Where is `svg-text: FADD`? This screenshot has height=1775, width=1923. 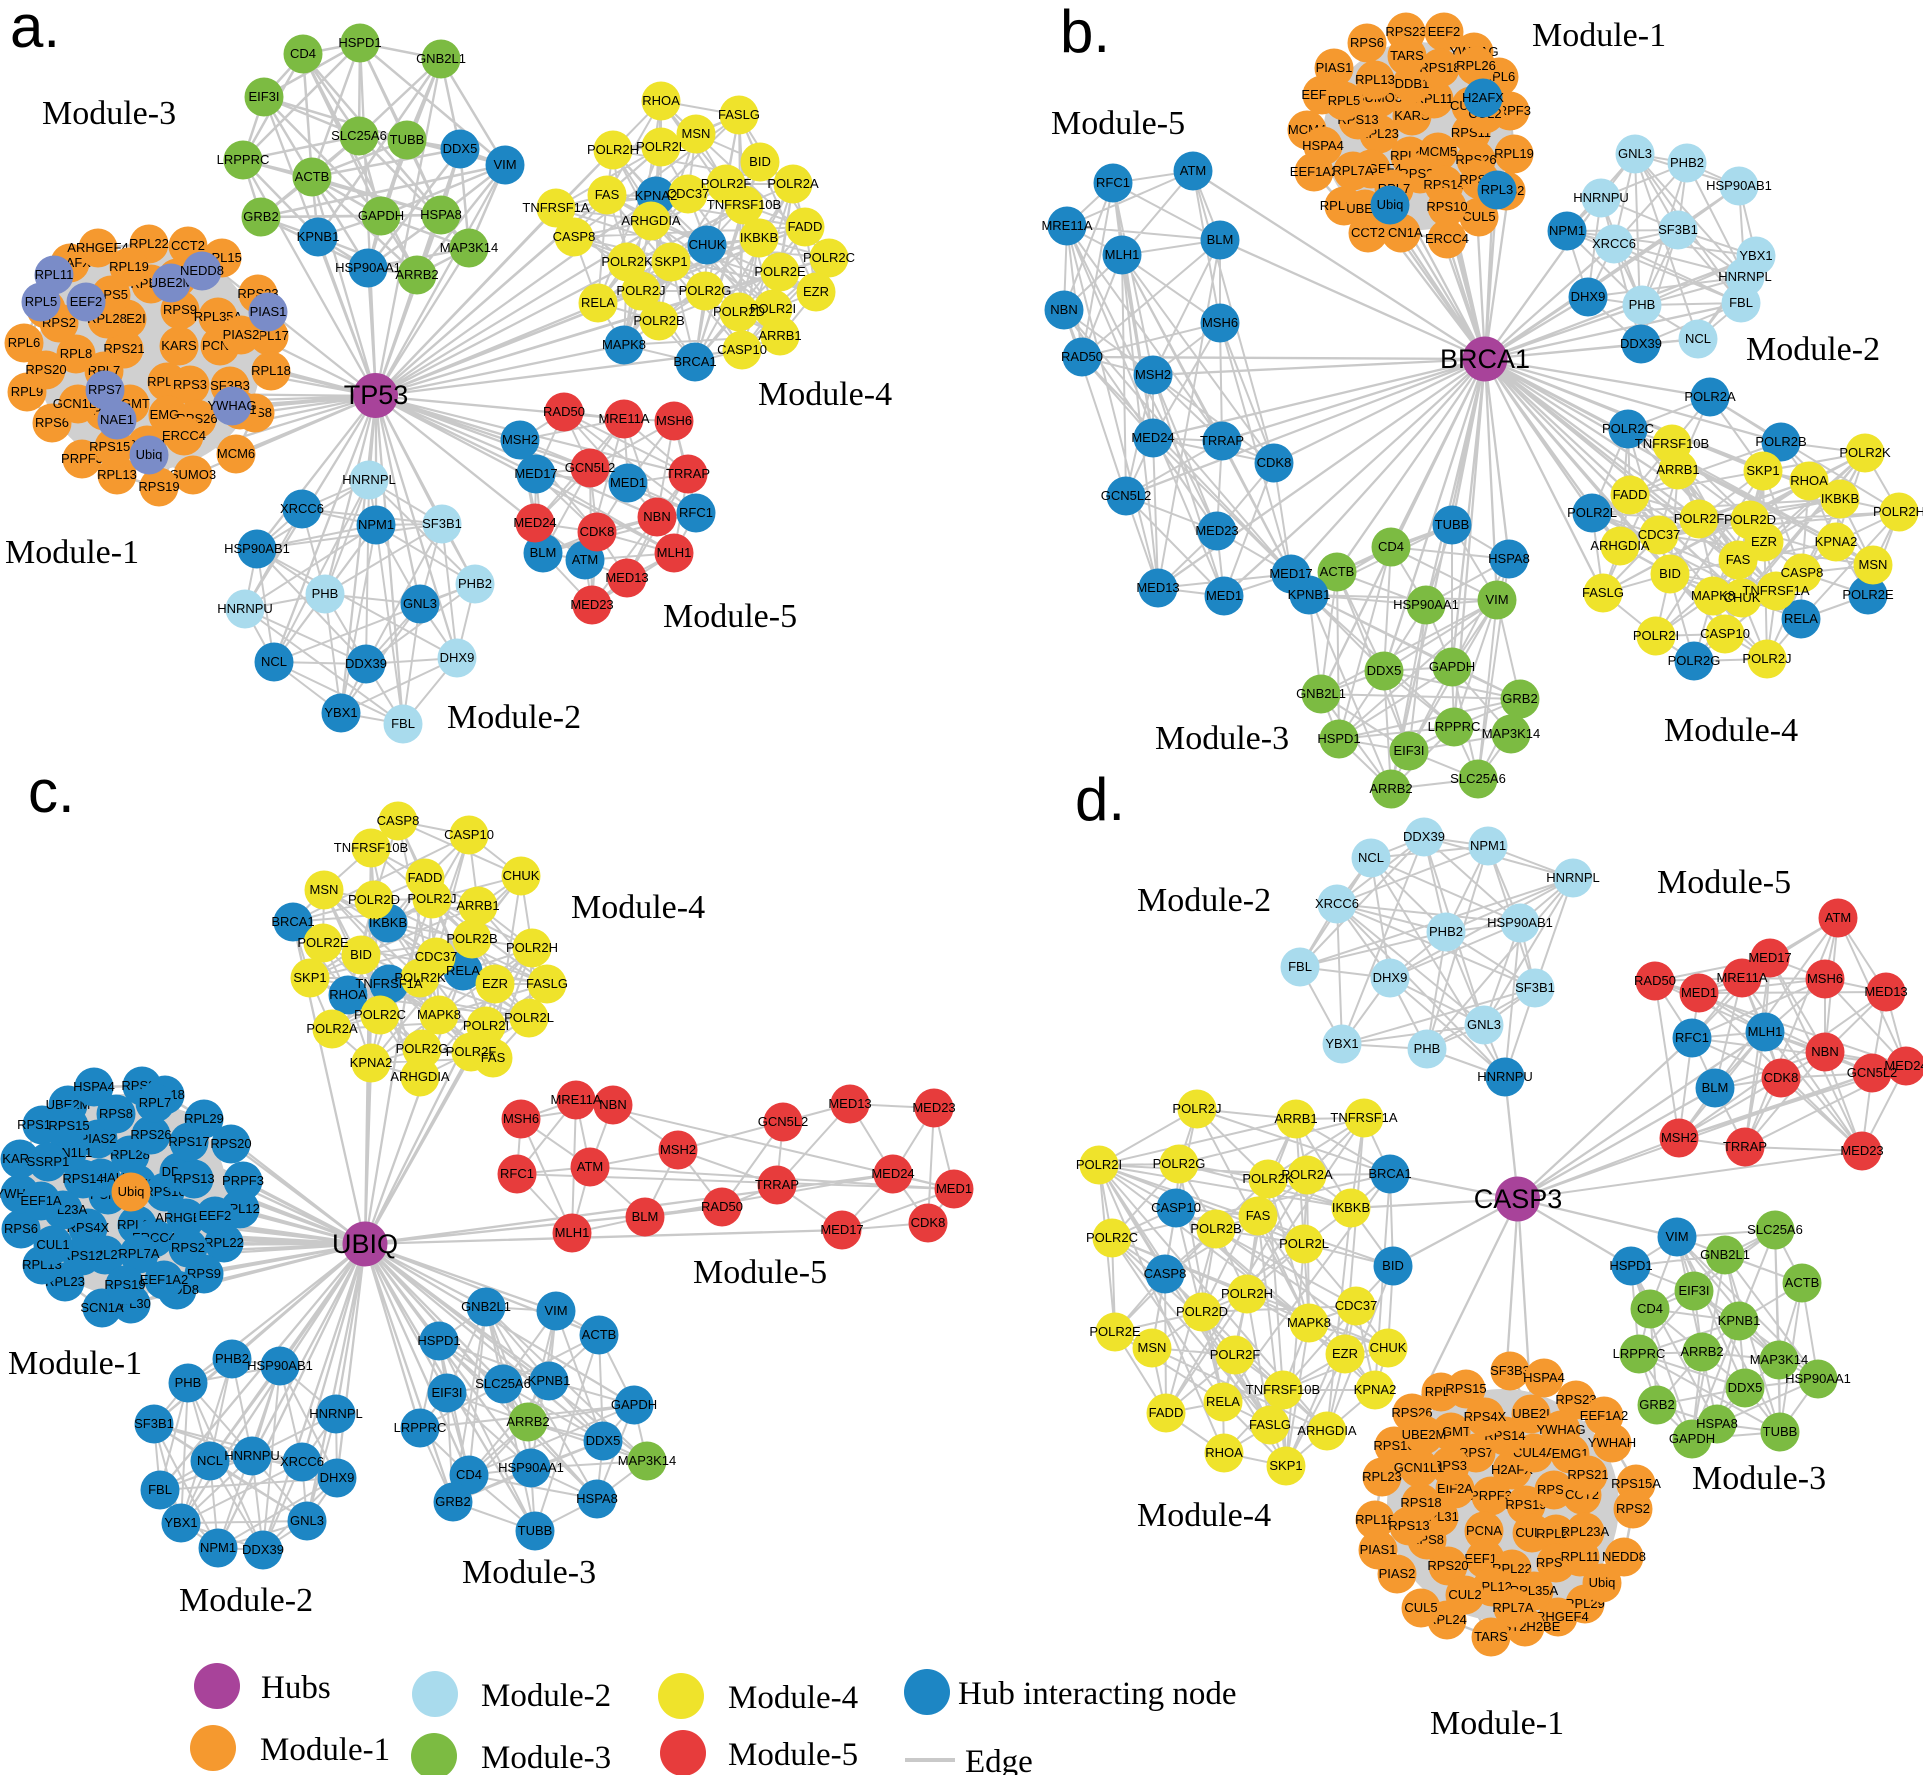 svg-text: FADD is located at coordinates (1166, 1412).